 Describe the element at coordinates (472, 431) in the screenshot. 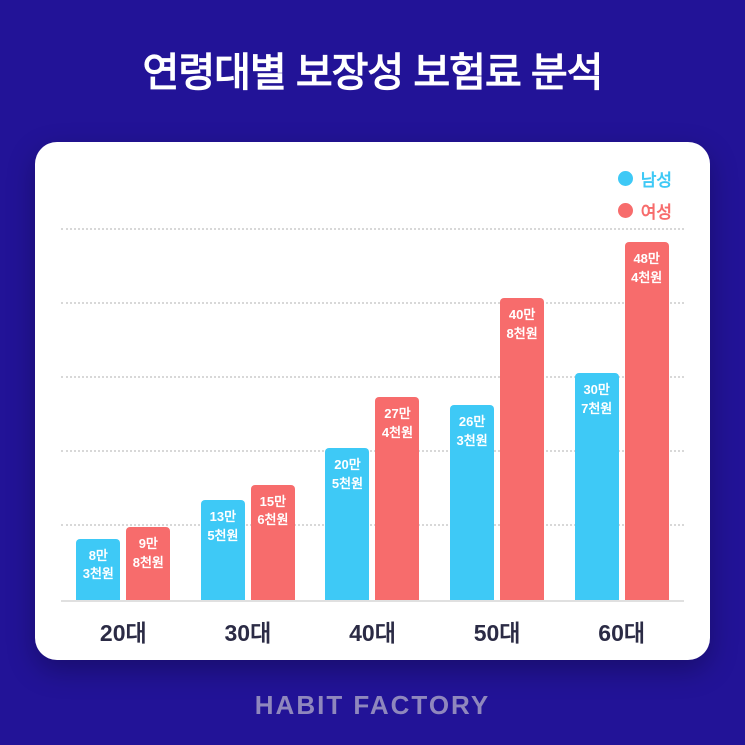

I see `bar-value-label: 26만 3천원` at that location.